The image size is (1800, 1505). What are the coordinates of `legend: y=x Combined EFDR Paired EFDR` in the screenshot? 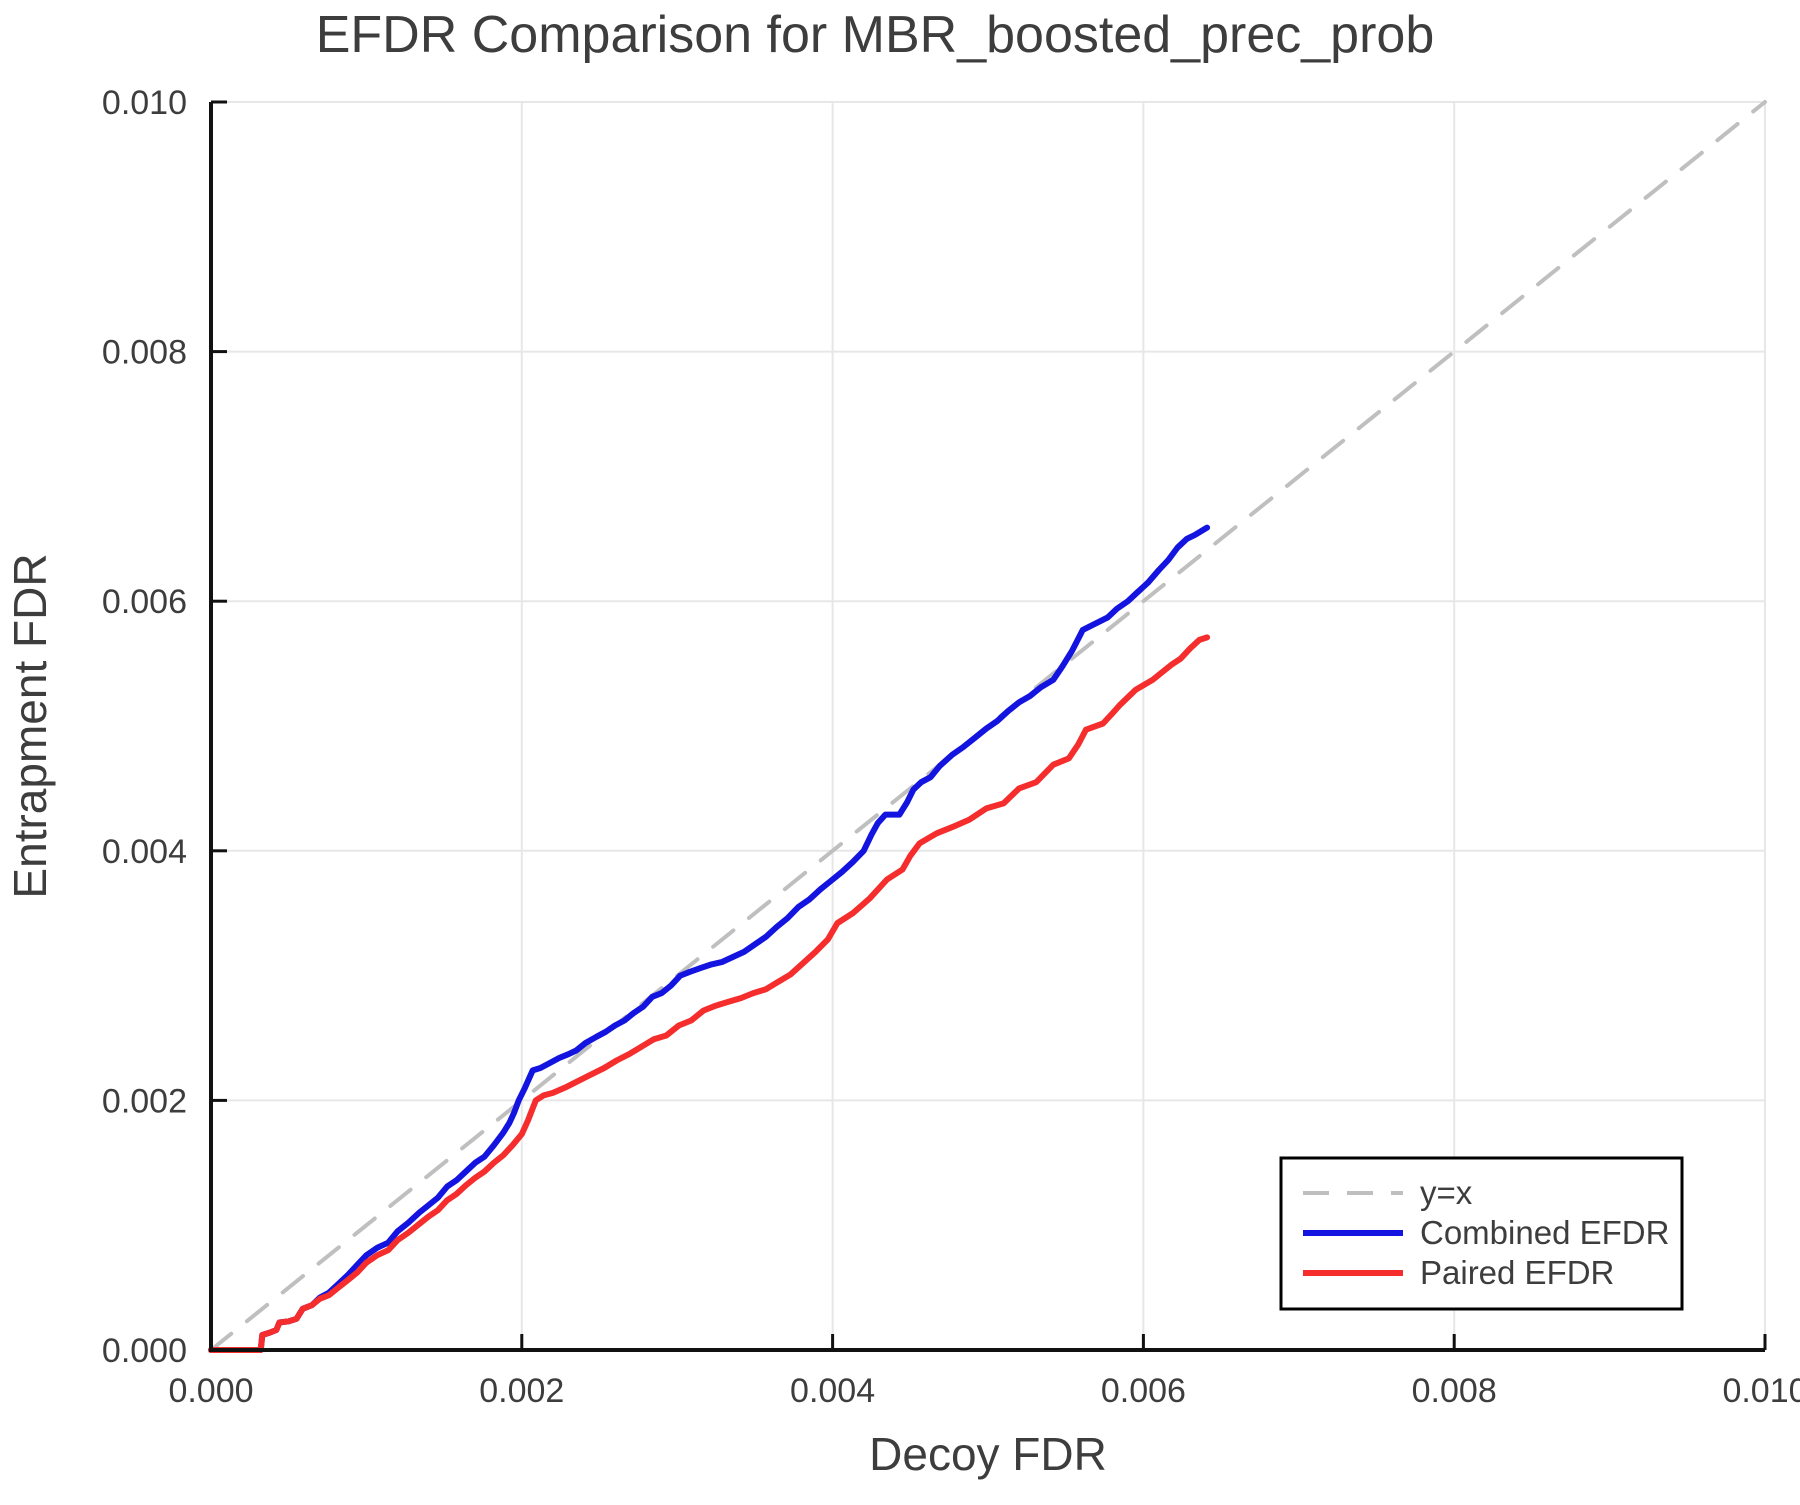 It's located at (1481, 1233).